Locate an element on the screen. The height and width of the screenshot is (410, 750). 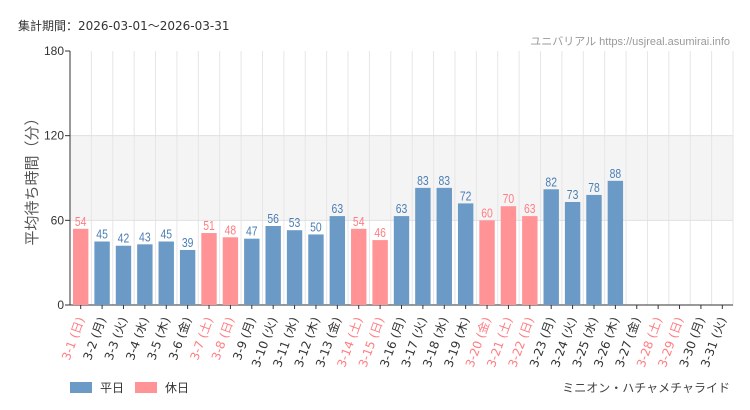
data-label: 47 is located at coordinates (252, 232).